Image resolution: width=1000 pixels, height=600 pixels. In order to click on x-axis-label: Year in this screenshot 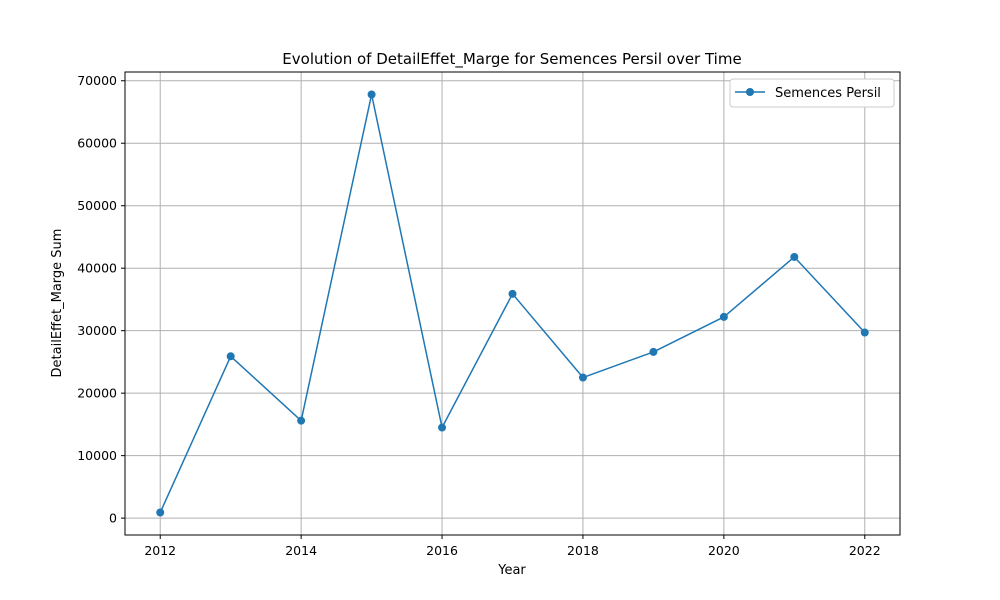, I will do `click(511, 570)`.